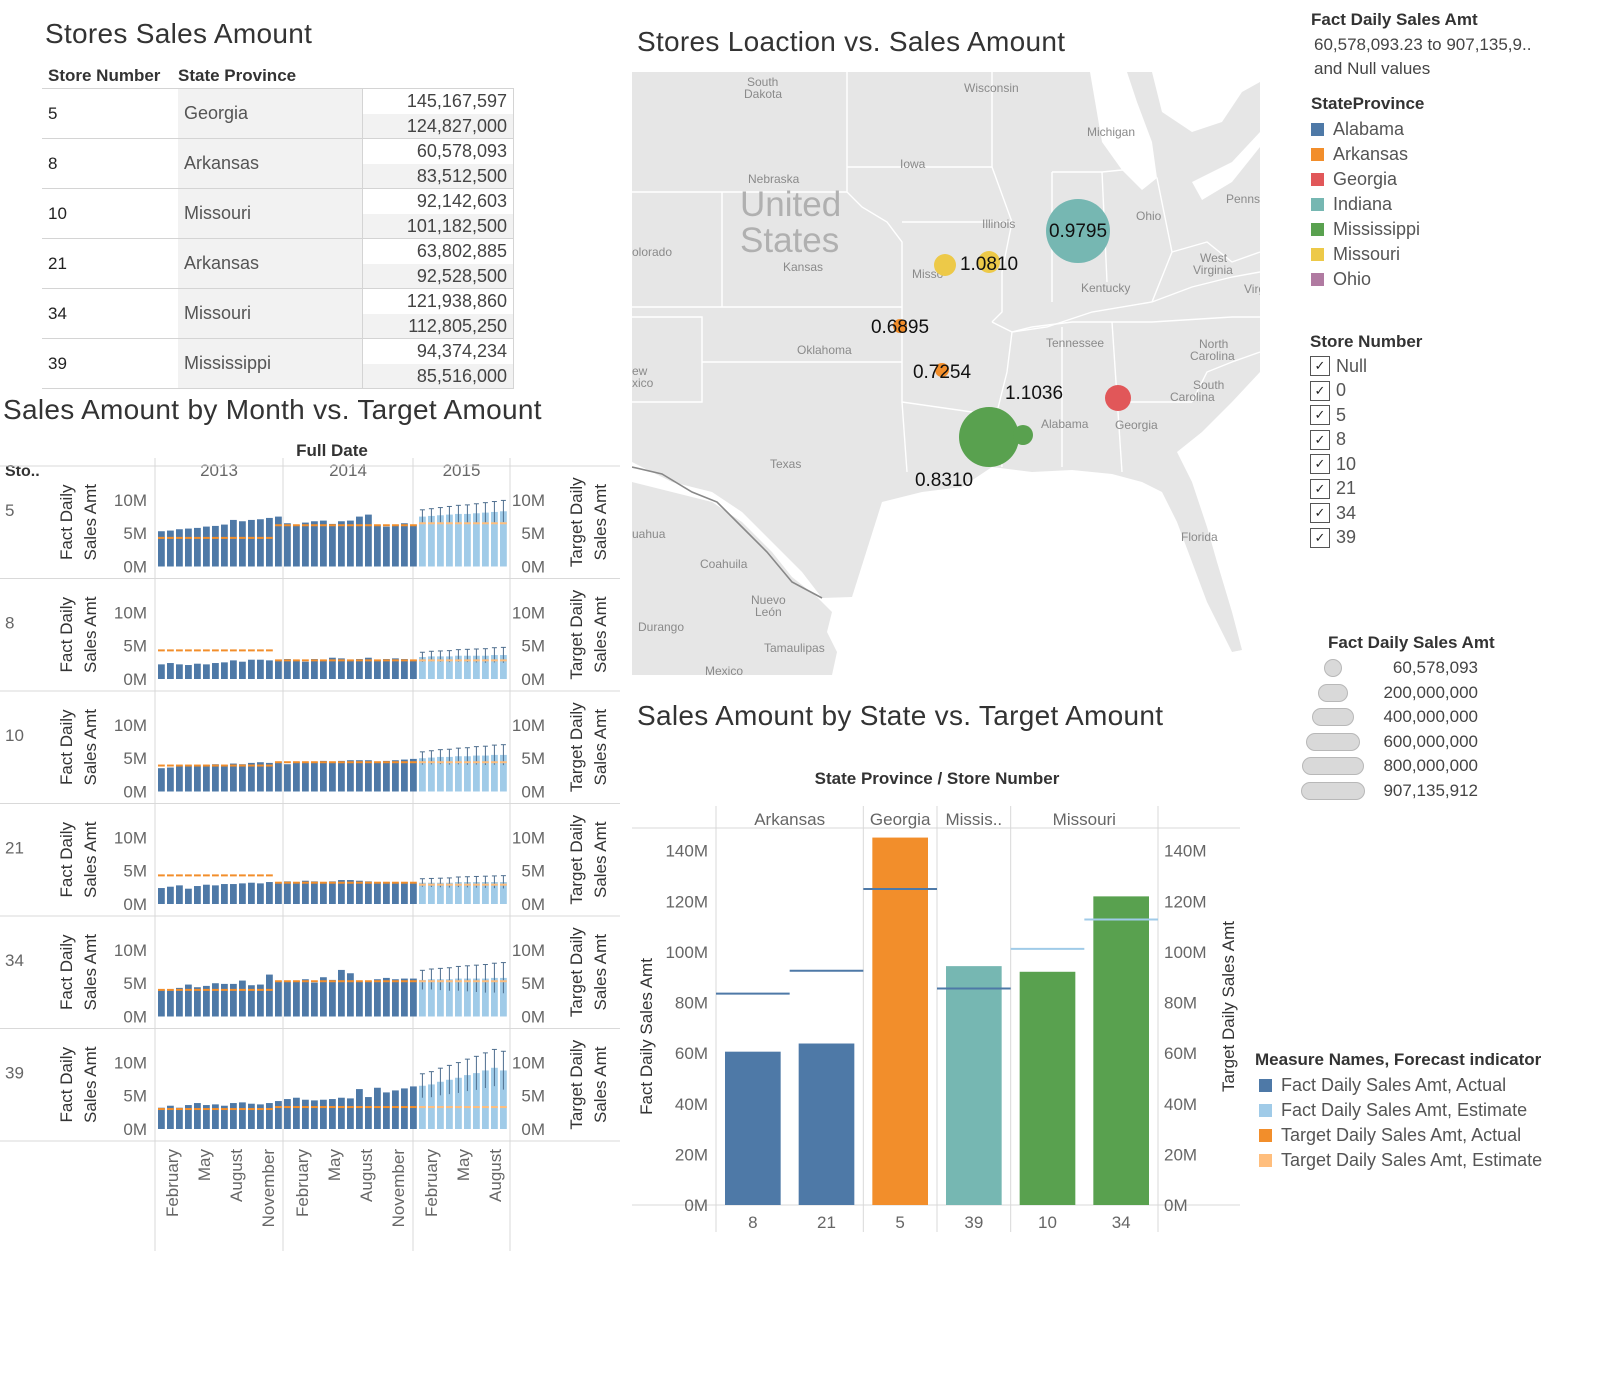 This screenshot has height=1400, width=1600. Describe the element at coordinates (973, 819) in the screenshot. I see `state-group-header: Missis..` at that location.